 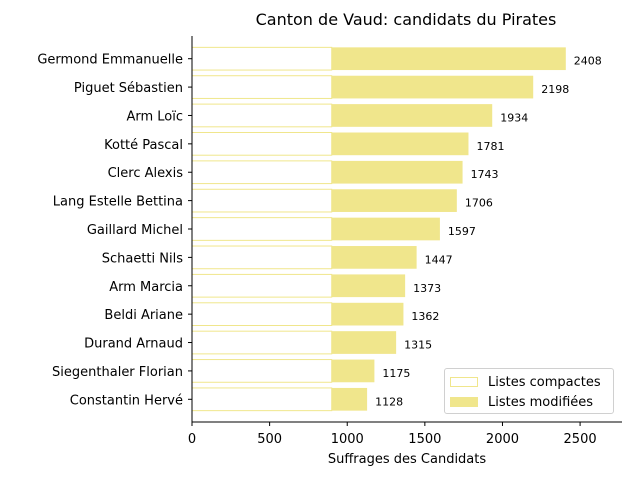 I want to click on x-tick-label: 1000, so click(x=347, y=439).